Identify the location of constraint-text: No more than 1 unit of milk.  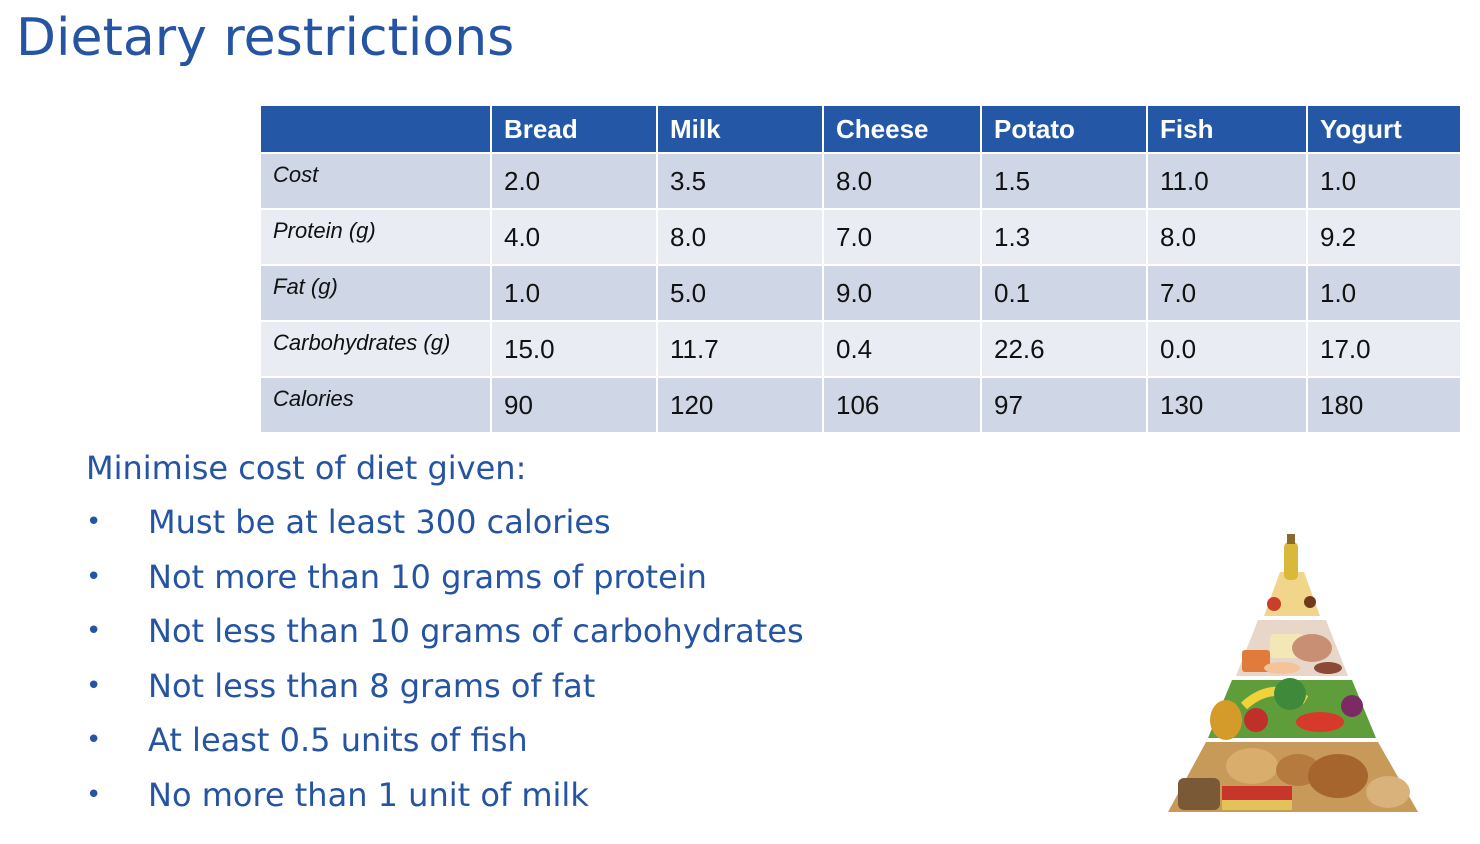
(368, 794).